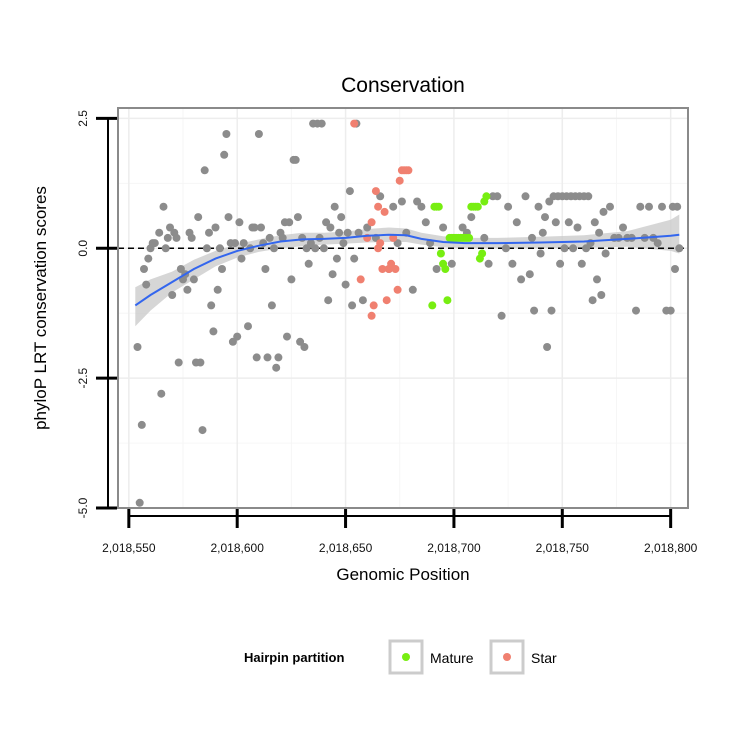 This screenshot has height=750, width=750. What do you see at coordinates (83, 377) in the screenshot?
I see `y-tick-label: -2.5` at bounding box center [83, 377].